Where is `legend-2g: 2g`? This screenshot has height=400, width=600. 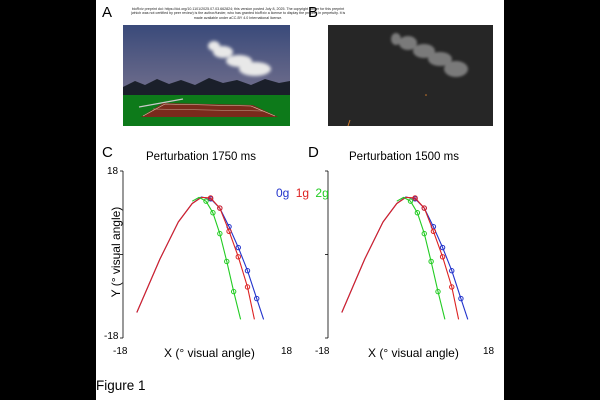 legend-2g: 2g is located at coordinates (322, 193).